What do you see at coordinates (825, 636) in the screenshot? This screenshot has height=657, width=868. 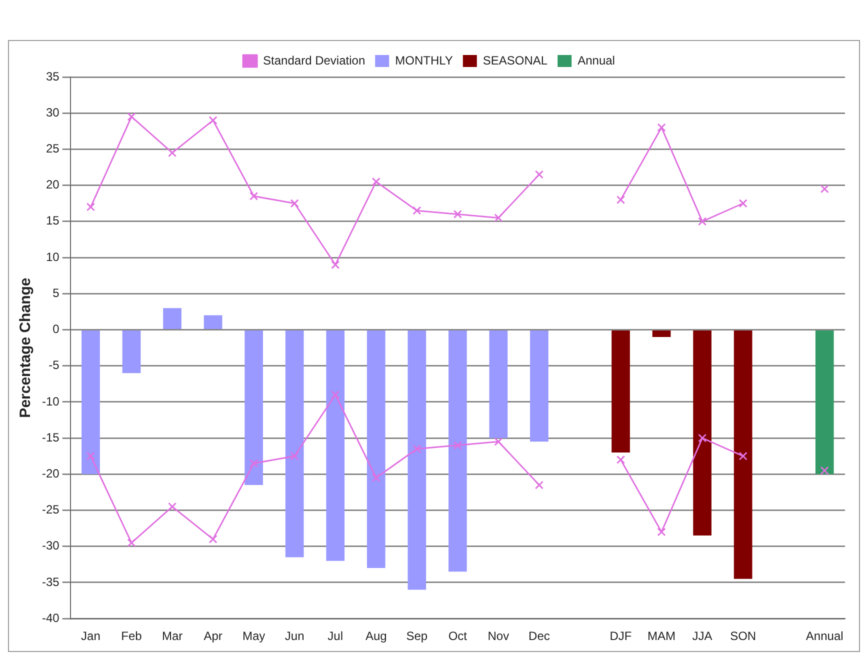 I see `x-tick-label: Annual` at bounding box center [825, 636].